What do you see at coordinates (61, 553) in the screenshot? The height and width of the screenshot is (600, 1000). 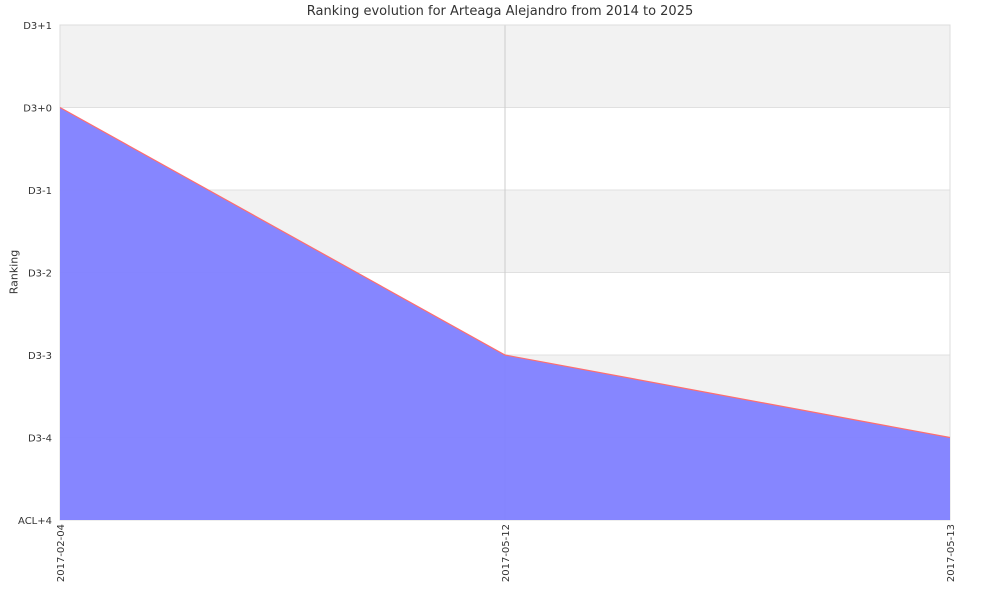 I see `x-tick-label: 2017-02-04` at bounding box center [61, 553].